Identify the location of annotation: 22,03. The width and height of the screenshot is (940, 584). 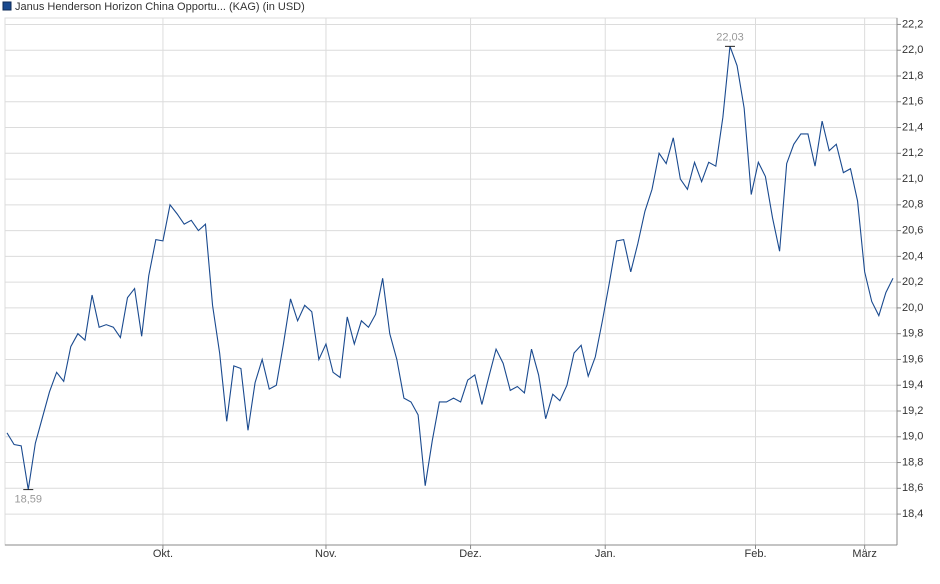
(730, 37).